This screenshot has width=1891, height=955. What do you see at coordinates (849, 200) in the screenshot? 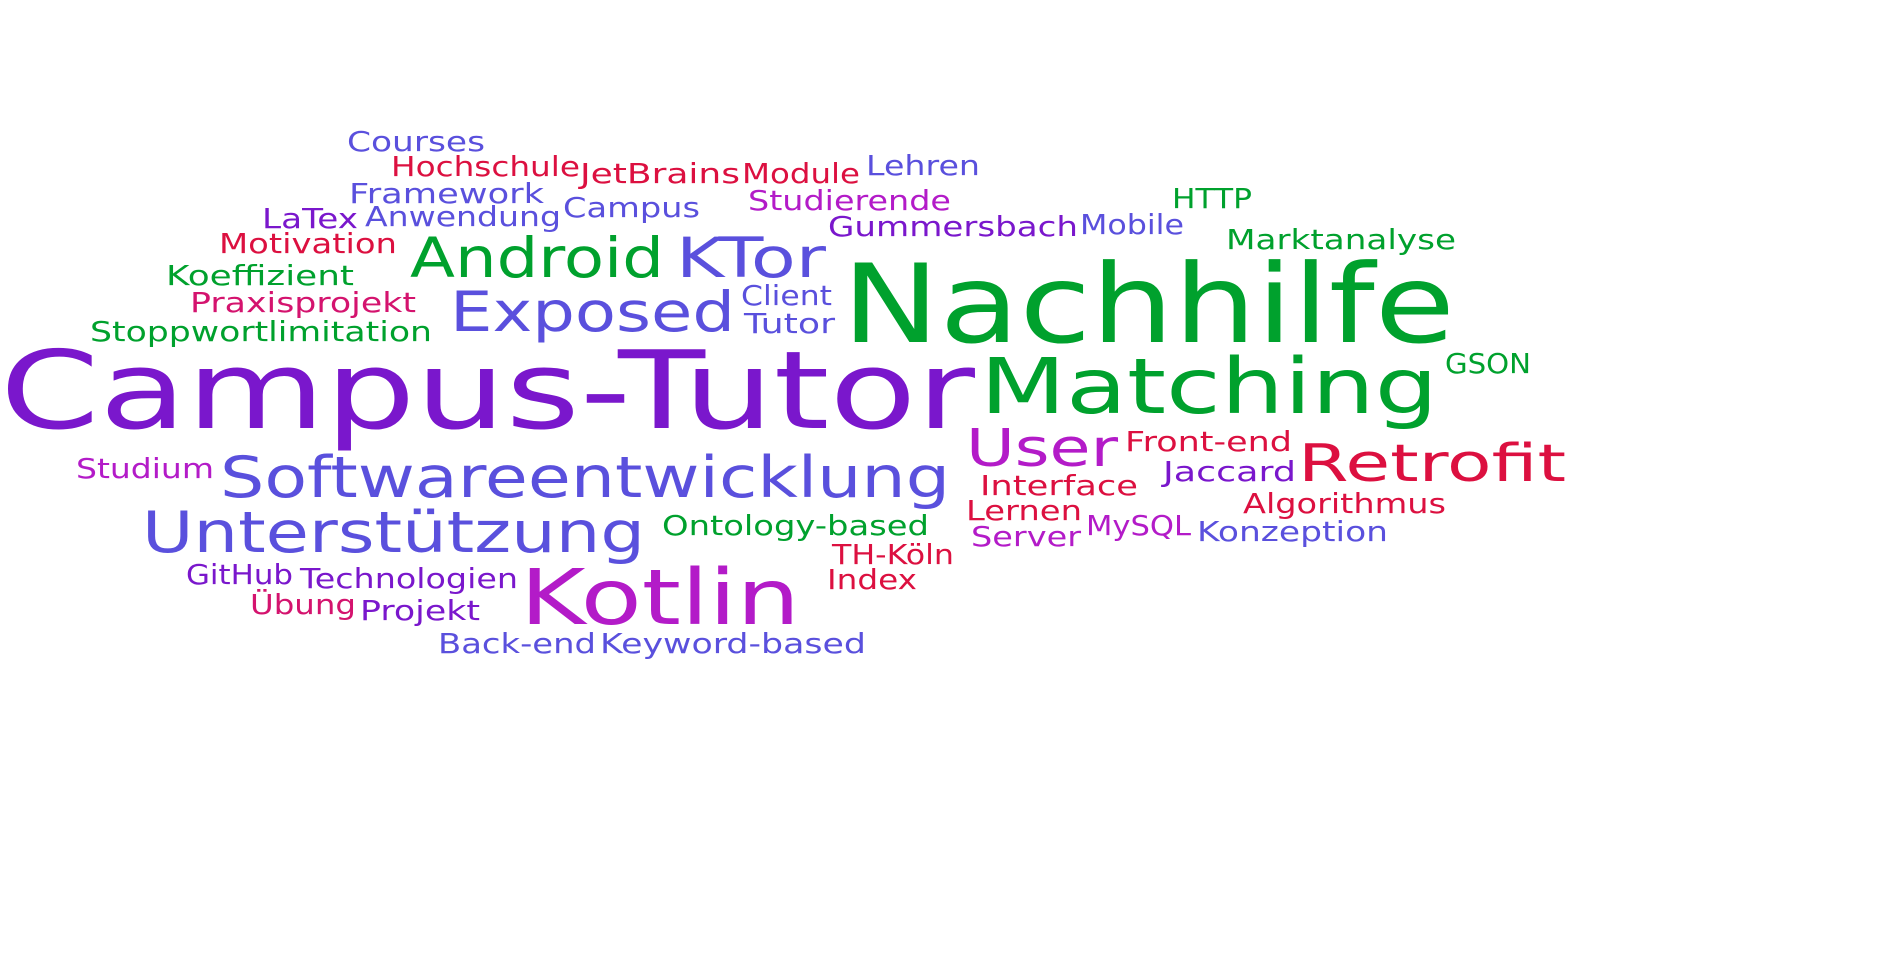
I see `word-studierende: Studierende` at bounding box center [849, 200].